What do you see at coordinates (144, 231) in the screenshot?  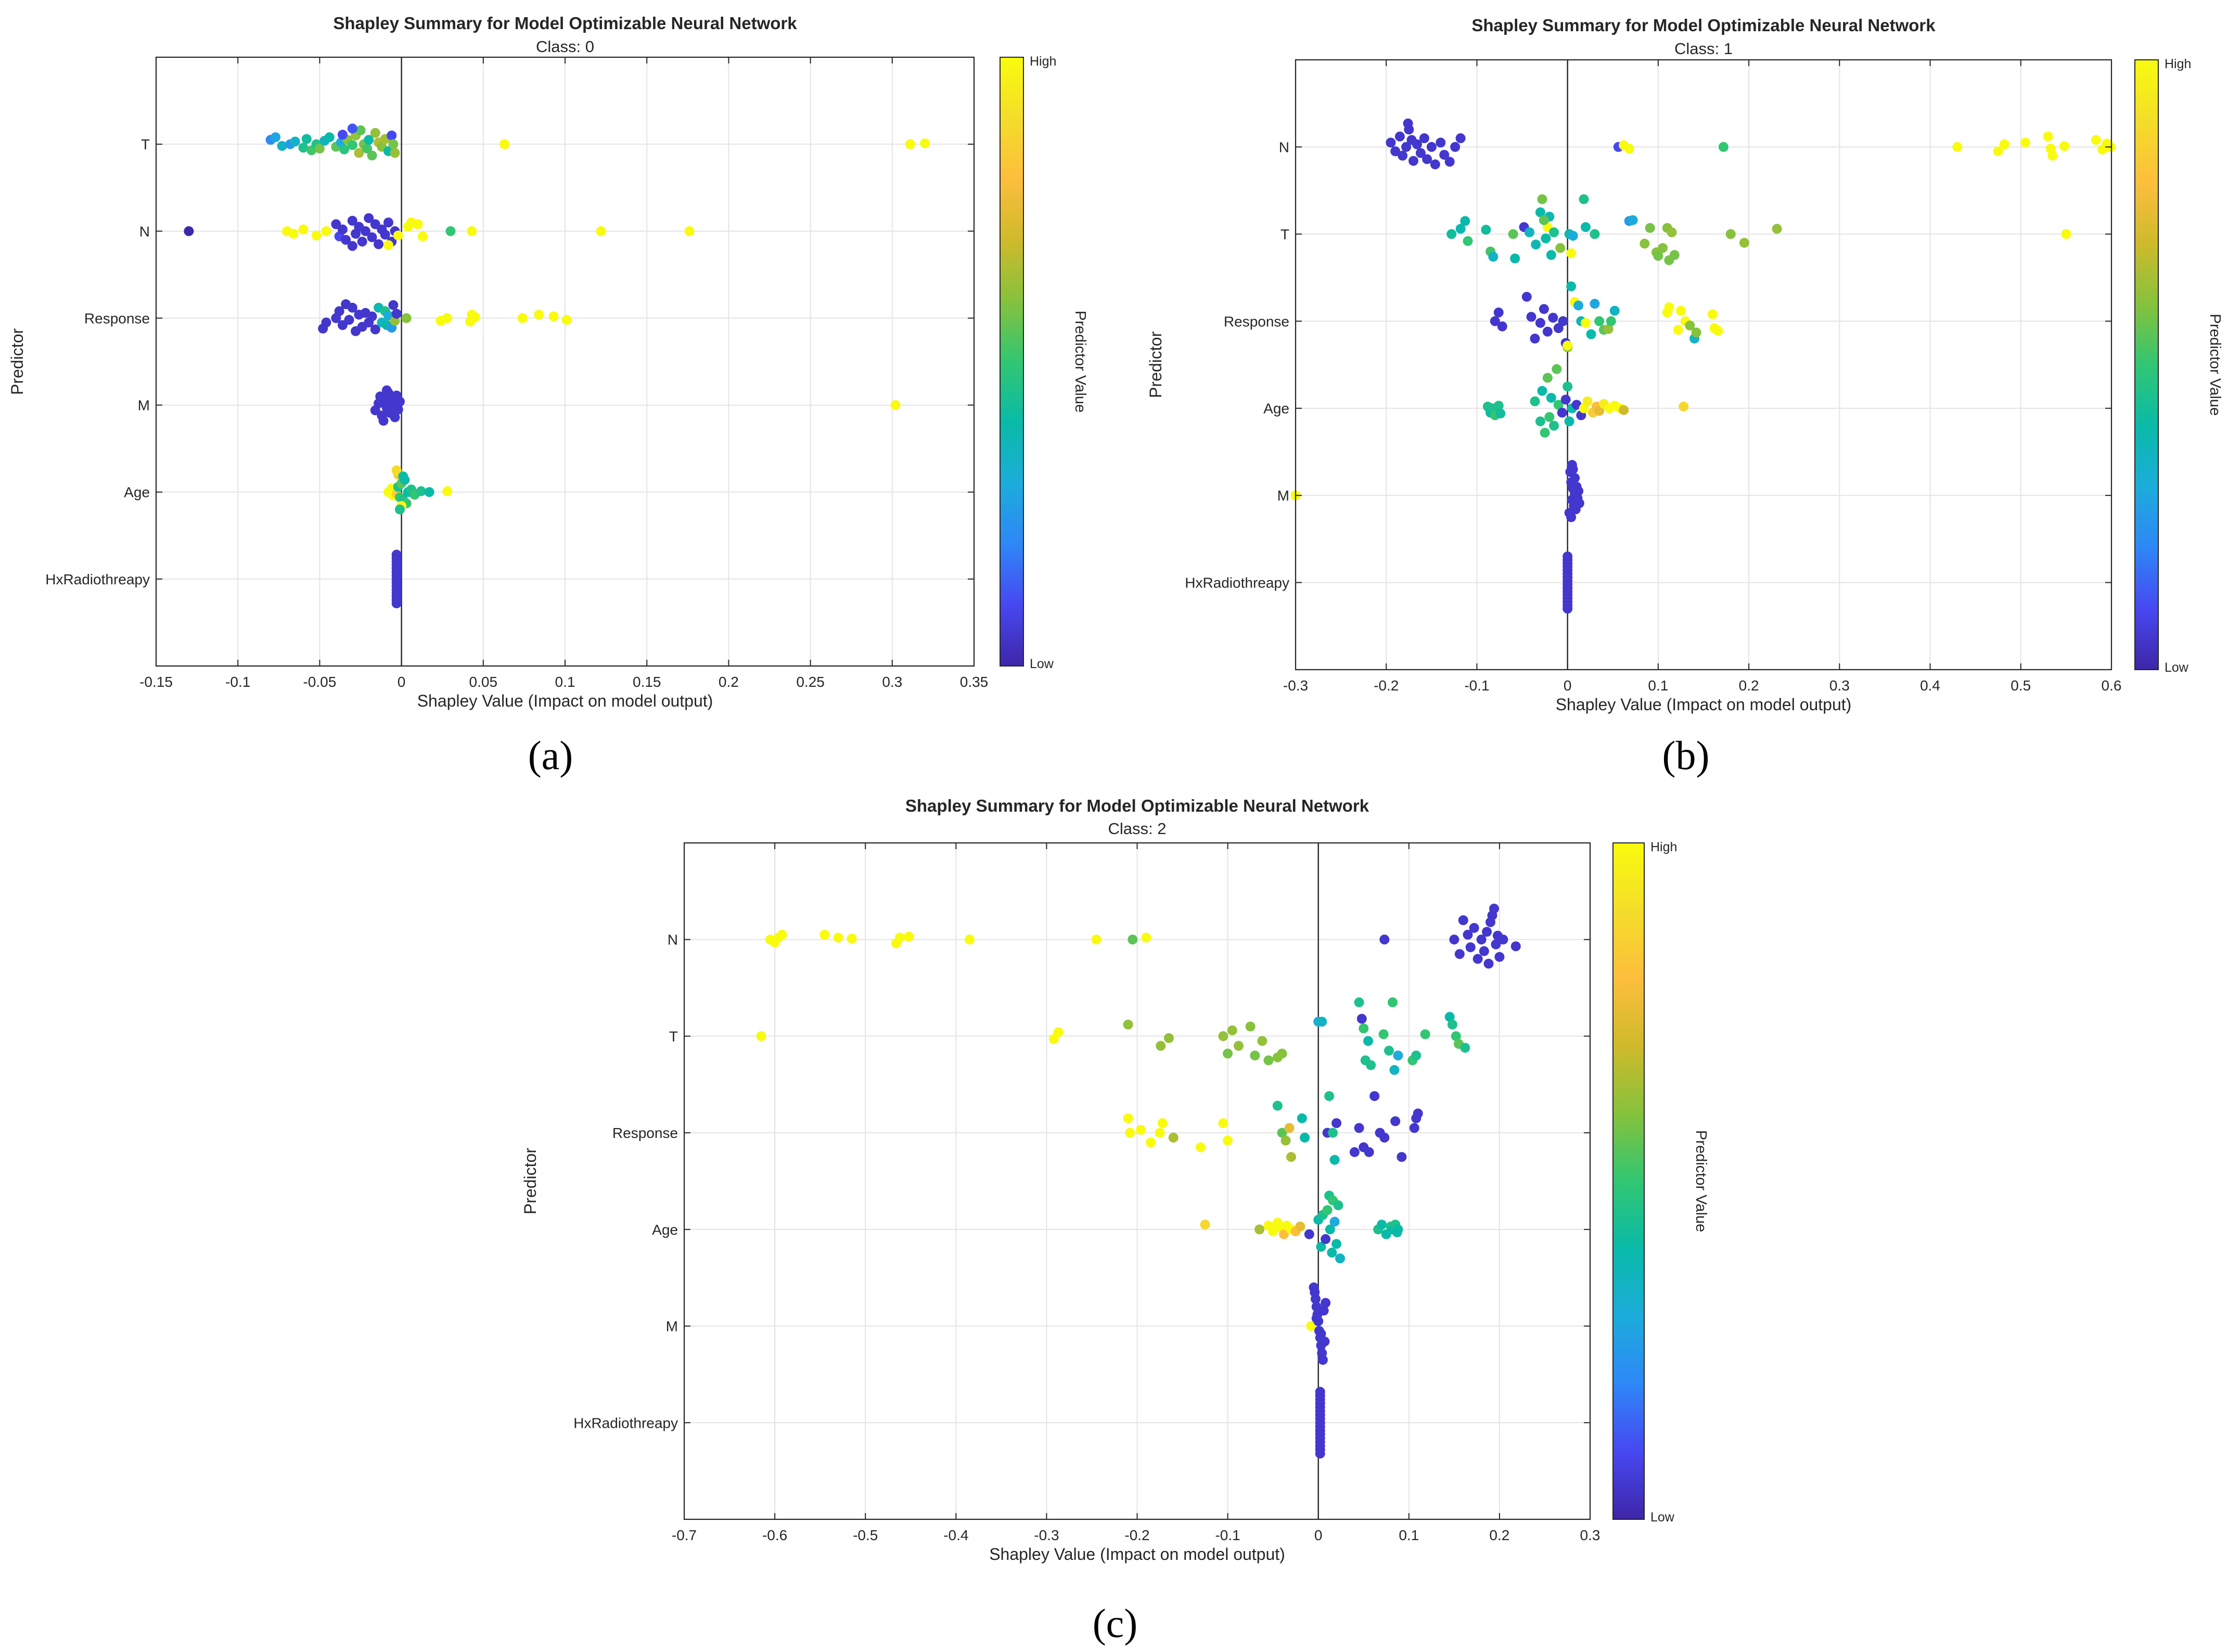 I see `y-tick-label-n: N` at bounding box center [144, 231].